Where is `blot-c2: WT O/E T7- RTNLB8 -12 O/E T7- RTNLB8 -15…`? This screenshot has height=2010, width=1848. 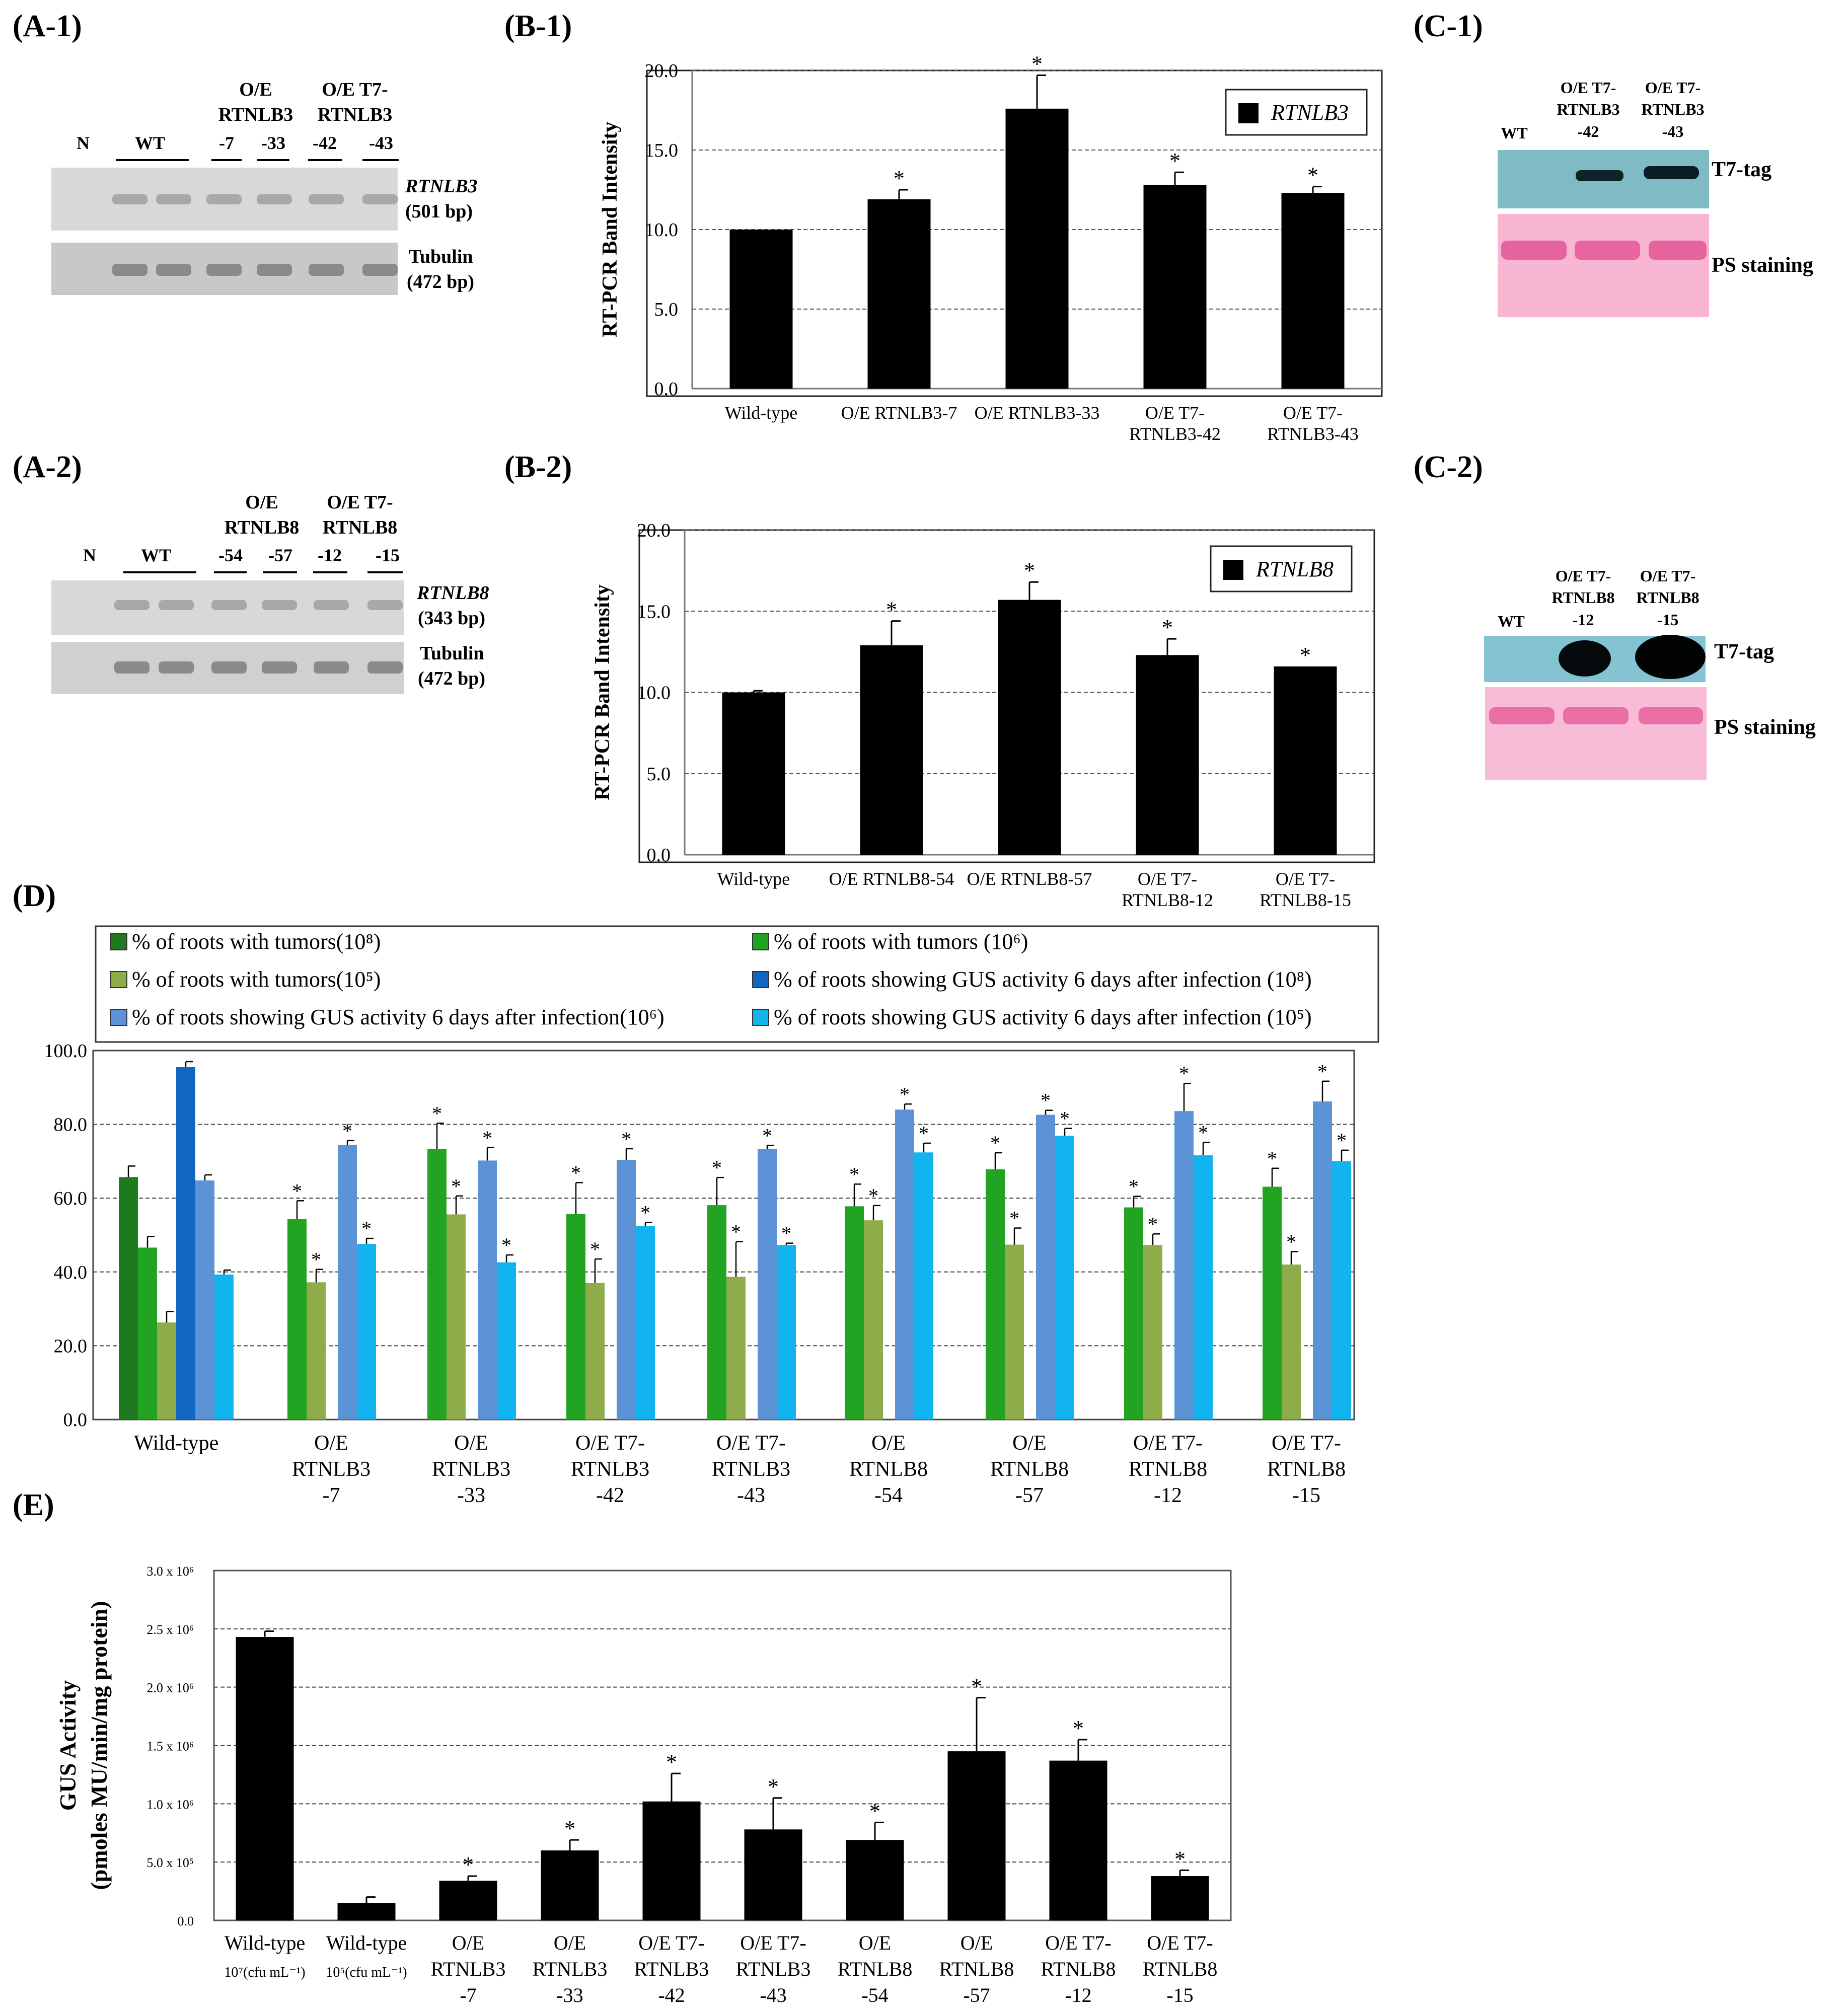 blot-c2: WT O/E T7- RTNLB8 -12 O/E T7- RTNLB8 -15… is located at coordinates (1650, 674).